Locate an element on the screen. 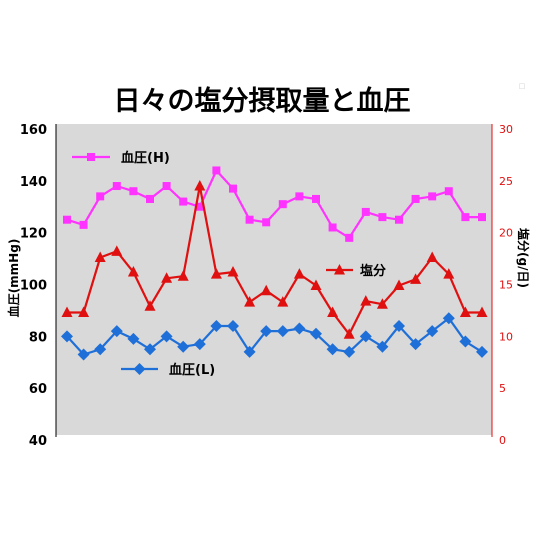 This screenshot has height=540, width=540. y2-axis-label: 塩分(g/日) is located at coordinates (523, 258).